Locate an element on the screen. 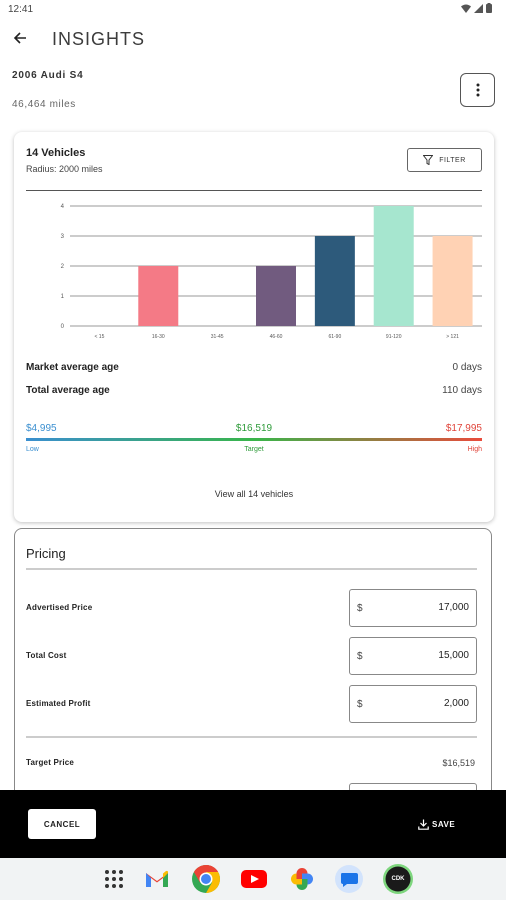 This screenshot has height=900, width=506. x-tick-label: 31-45 is located at coordinates (217, 337).